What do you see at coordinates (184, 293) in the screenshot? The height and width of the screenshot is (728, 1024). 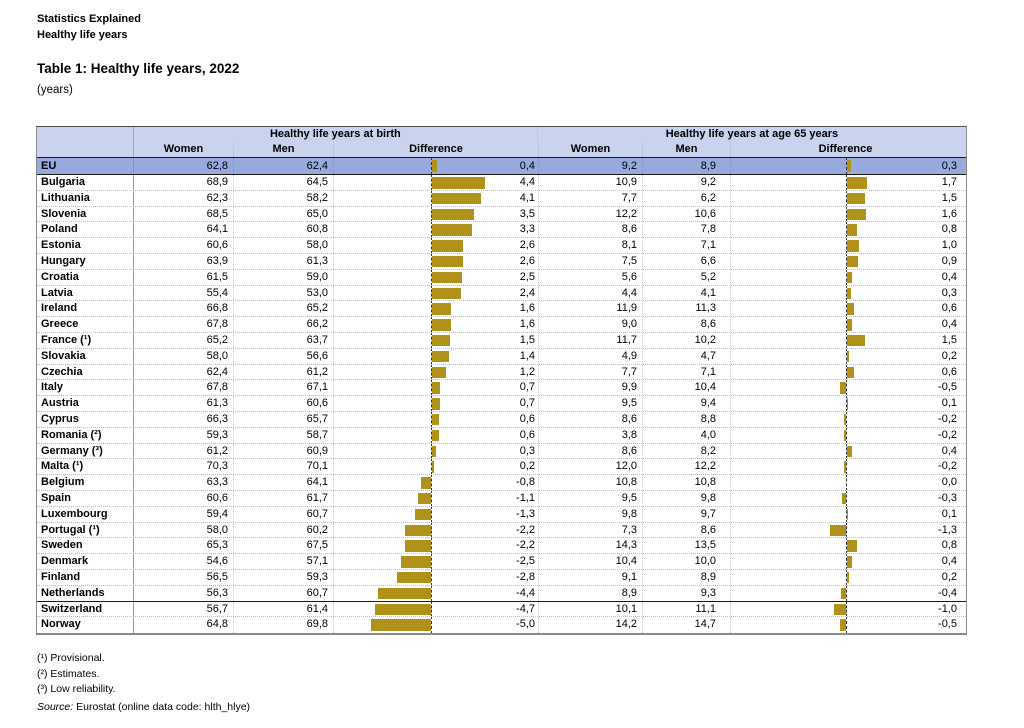 I see `women-at-birth-value: 55,4` at bounding box center [184, 293].